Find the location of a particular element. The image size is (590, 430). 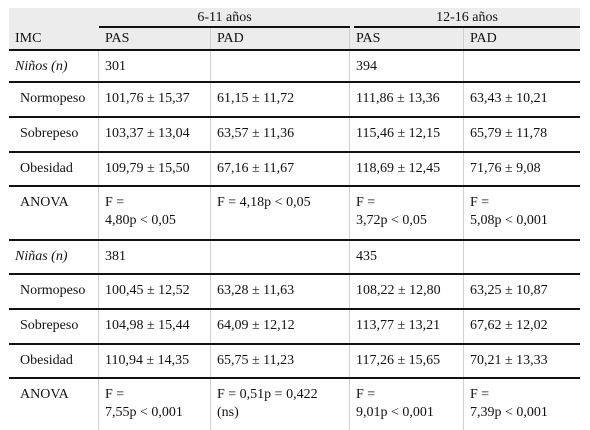

table-cell: F = 7,55p < 0,001 is located at coordinates (155, 404).